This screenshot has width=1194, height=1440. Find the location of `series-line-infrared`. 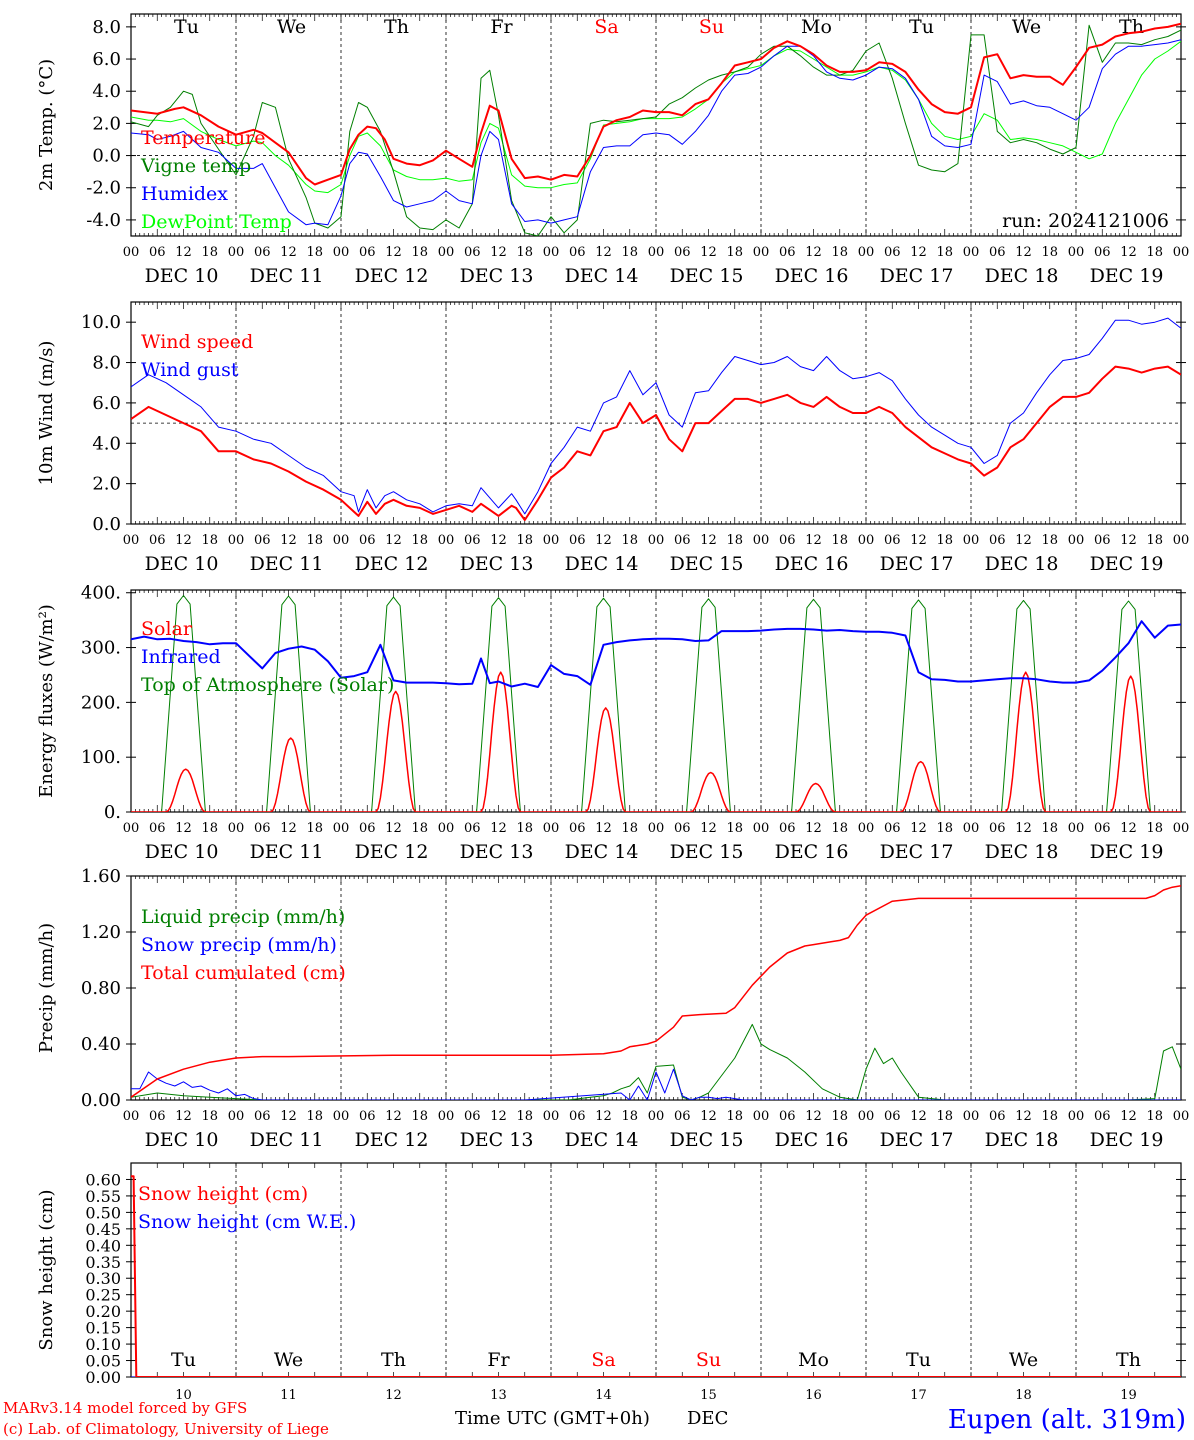

series-line-infrared is located at coordinates (656, 654).